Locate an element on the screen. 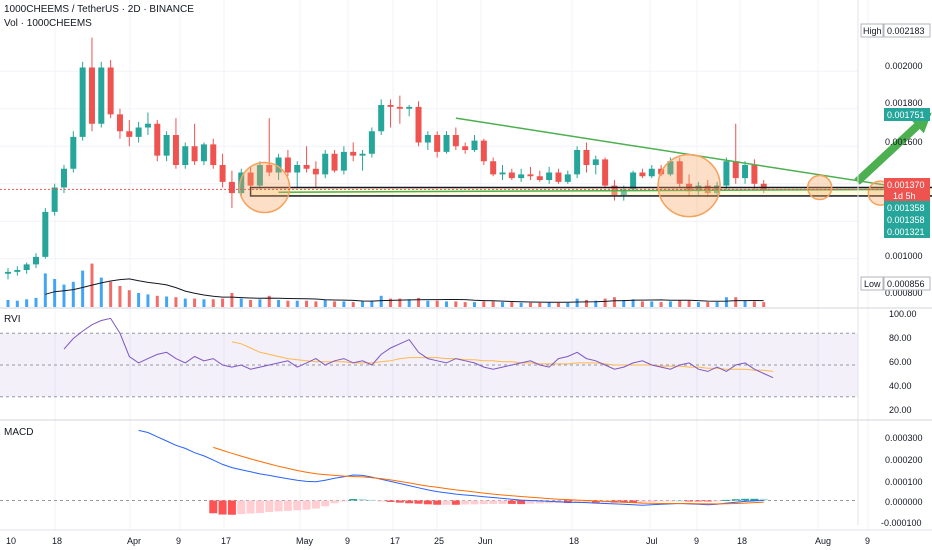 The height and width of the screenshot is (550, 932). volume-legend: Vol · 1000CHEEMS is located at coordinates (48, 23).